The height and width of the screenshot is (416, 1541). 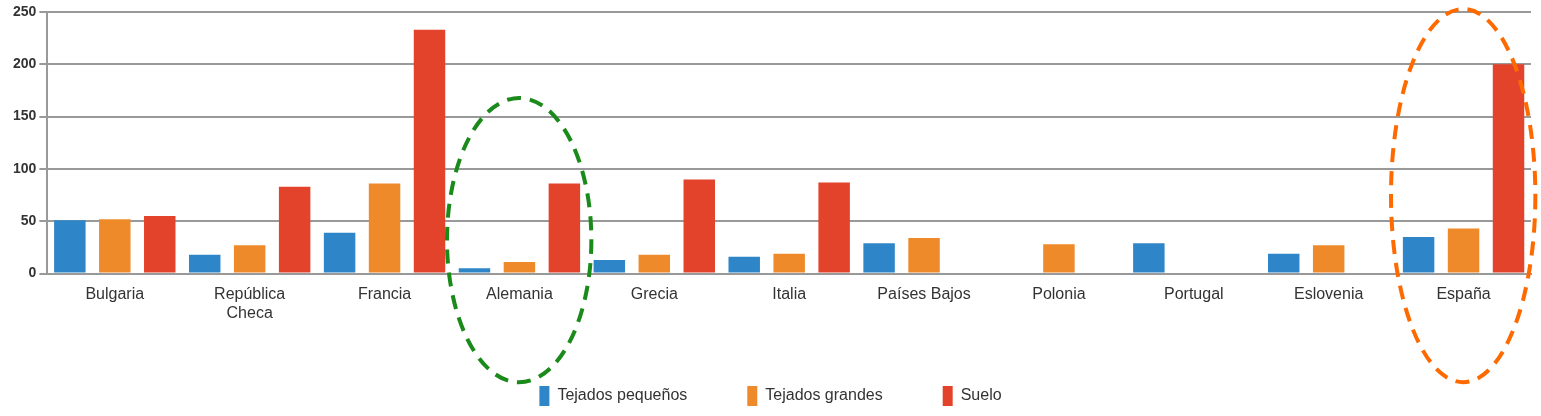 What do you see at coordinates (1463, 293) in the screenshot?
I see `x-tick-label: España` at bounding box center [1463, 293].